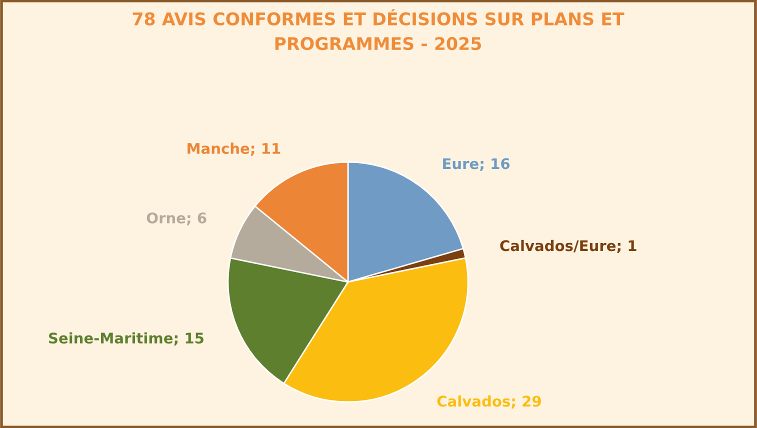  I want to click on slice-label: Orne; 6, so click(176, 219).